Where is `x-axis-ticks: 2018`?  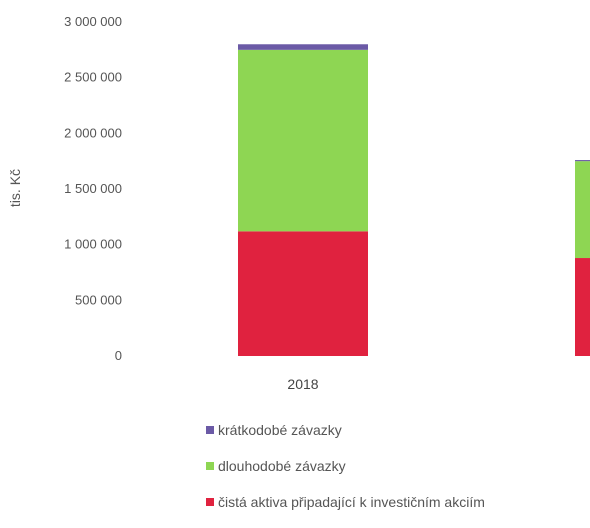
x-axis-ticks: 2018 is located at coordinates (302, 384).